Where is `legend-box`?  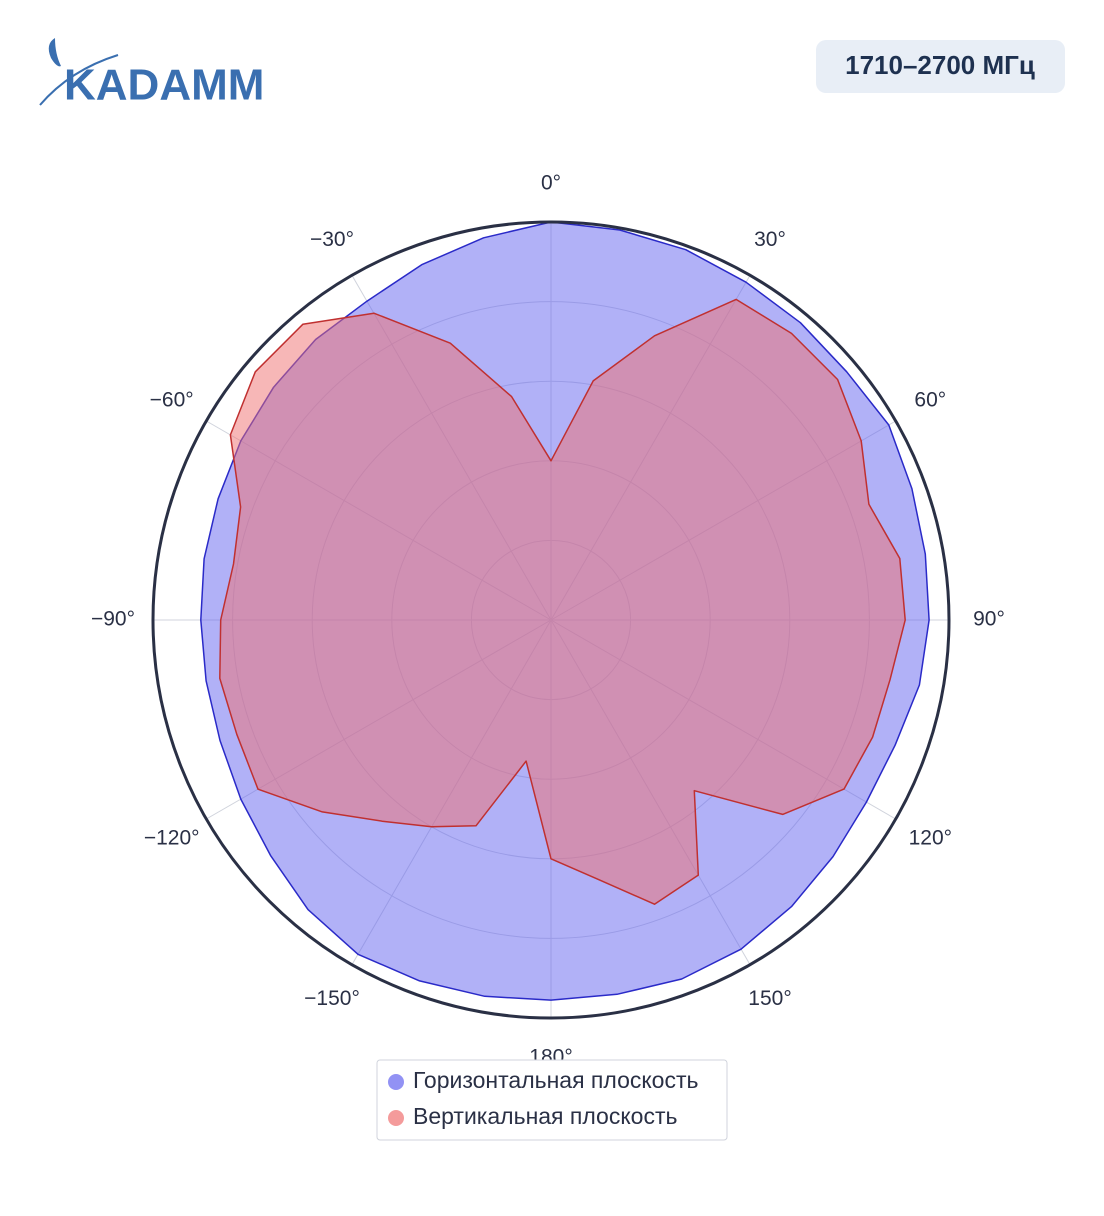
legend-box is located at coordinates (552, 1100).